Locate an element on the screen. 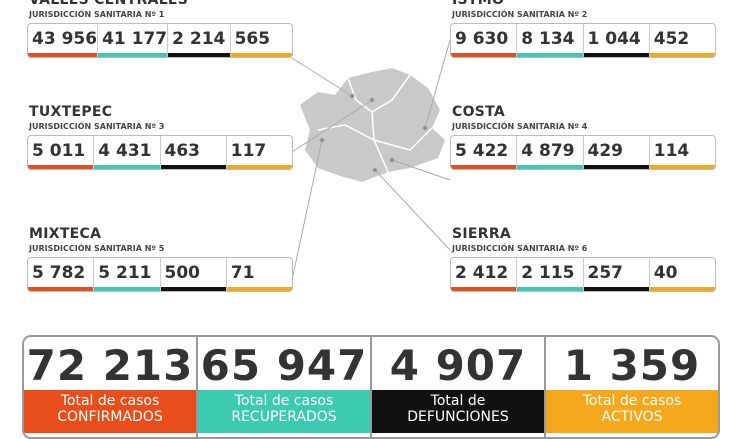 The width and height of the screenshot is (745, 439). value-text: 2 115 is located at coordinates (548, 273).